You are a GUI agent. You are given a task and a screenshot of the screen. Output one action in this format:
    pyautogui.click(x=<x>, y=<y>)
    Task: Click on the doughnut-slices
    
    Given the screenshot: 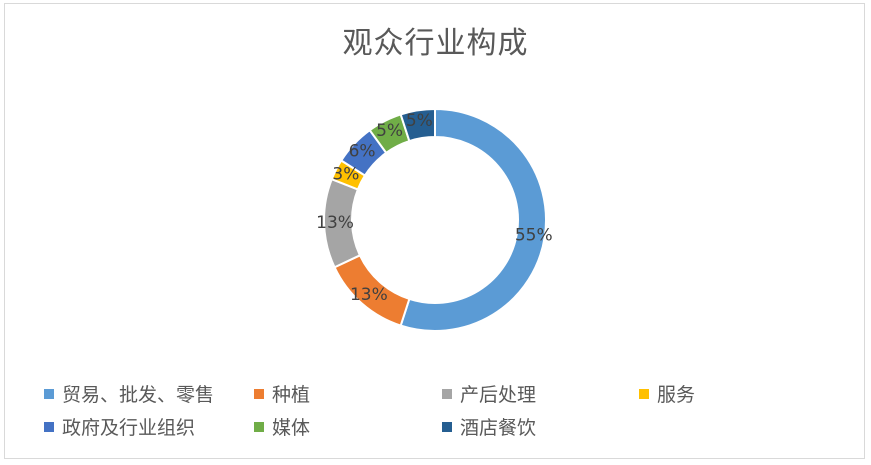 What is the action you would take?
    pyautogui.click(x=435, y=219)
    